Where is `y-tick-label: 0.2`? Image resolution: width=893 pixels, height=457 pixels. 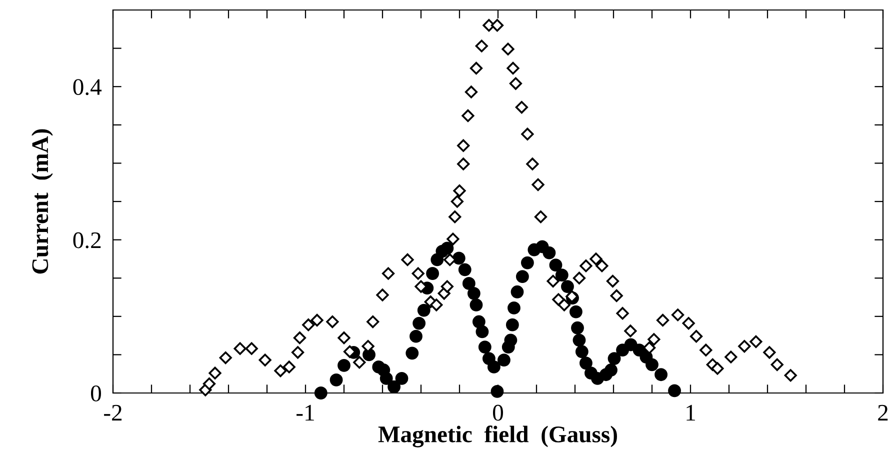 y-tick-label: 0.2 is located at coordinates (87, 240).